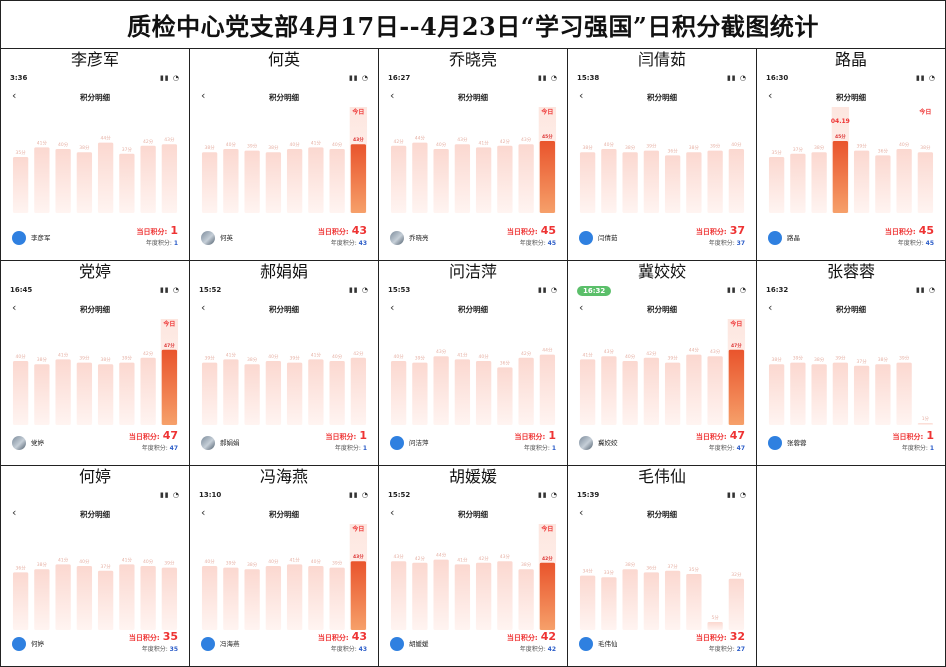  Describe the element at coordinates (547, 495) in the screenshot. I see `signal-battery-icon: ▮▮ ◔` at that location.